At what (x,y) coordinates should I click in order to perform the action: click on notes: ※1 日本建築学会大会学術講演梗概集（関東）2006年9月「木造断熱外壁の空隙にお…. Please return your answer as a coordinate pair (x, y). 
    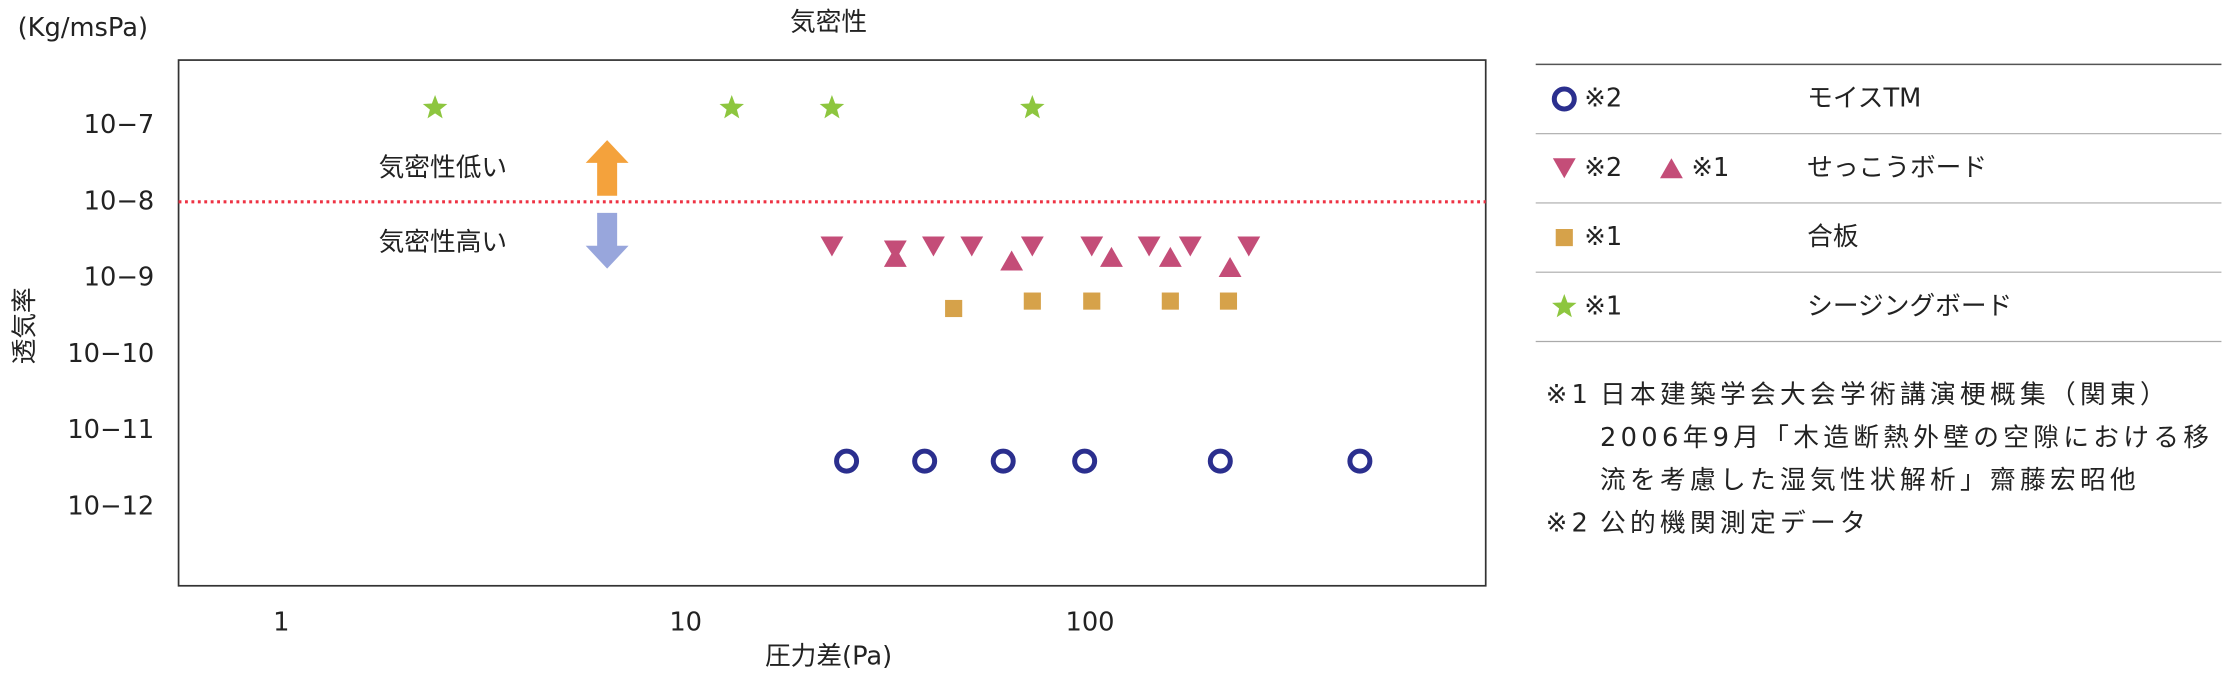
    Looking at the image, I should click on (1889, 459).